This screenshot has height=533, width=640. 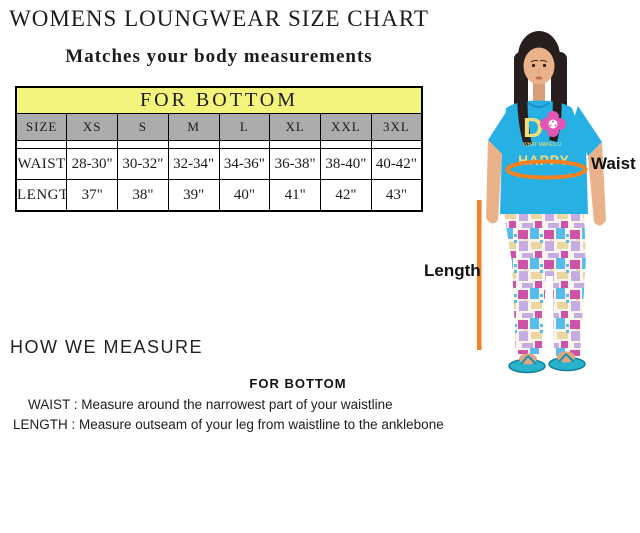 I want to click on length-value-cell: 39", so click(x=193, y=195).